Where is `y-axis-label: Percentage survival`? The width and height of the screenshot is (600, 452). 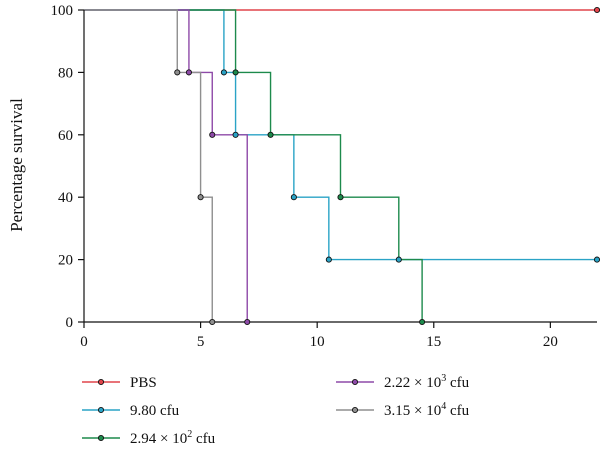
y-axis-label: Percentage survival is located at coordinates (16, 165).